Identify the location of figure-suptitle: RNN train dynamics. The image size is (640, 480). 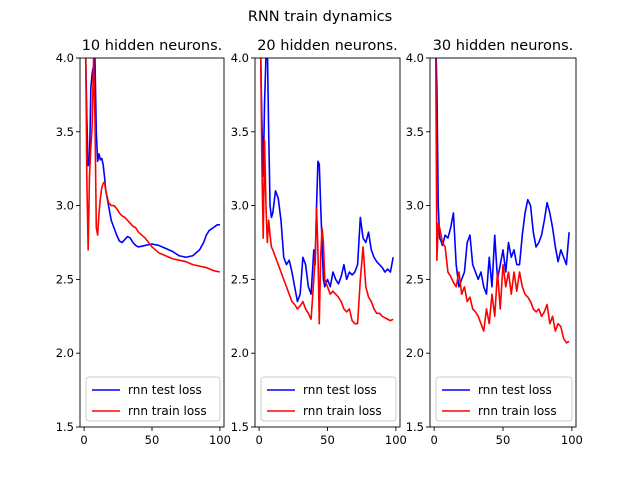
(320, 17).